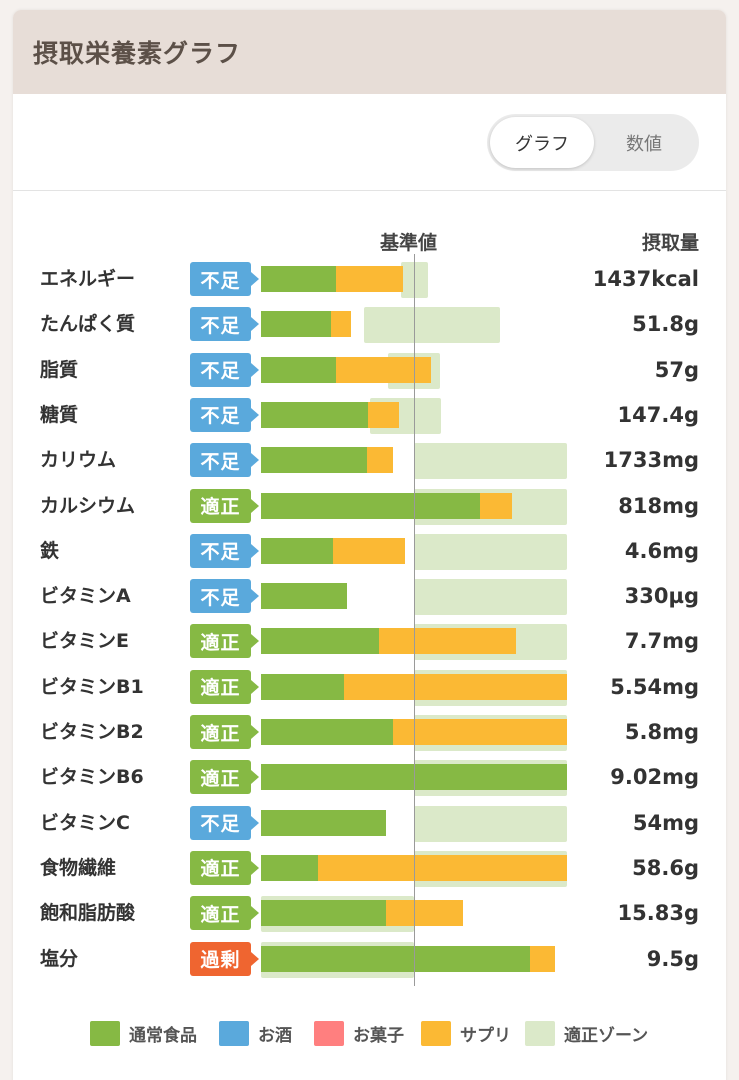 The height and width of the screenshot is (1080, 739). What do you see at coordinates (224, 958) in the screenshot?
I see `status-badge: 過剰` at bounding box center [224, 958].